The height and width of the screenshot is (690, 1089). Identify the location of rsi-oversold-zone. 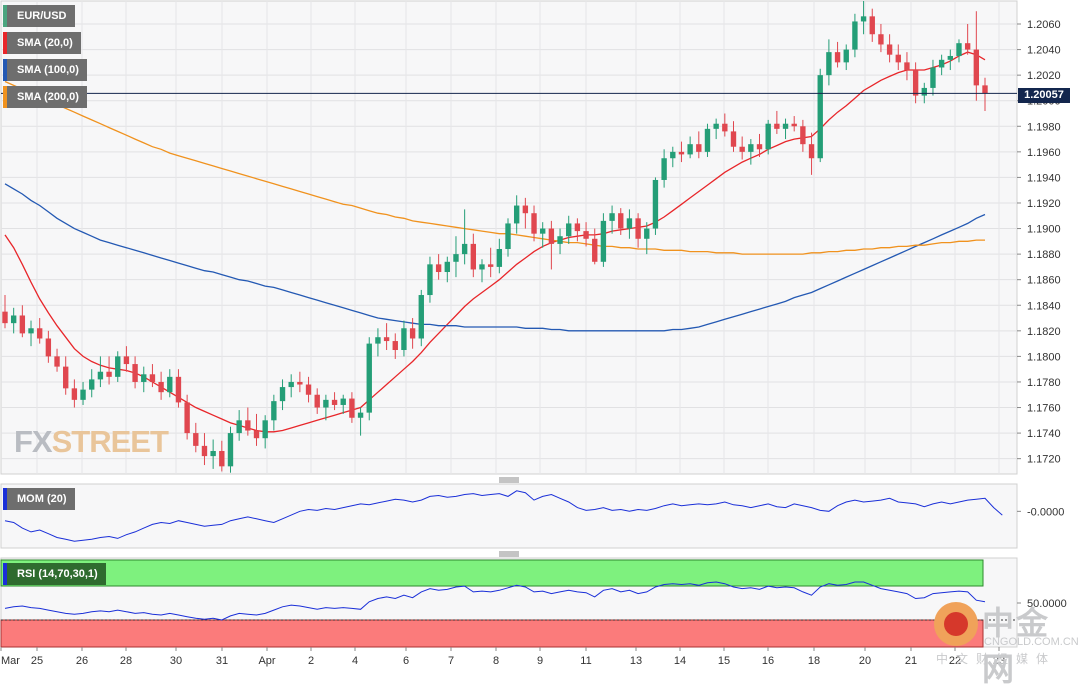
(492, 633).